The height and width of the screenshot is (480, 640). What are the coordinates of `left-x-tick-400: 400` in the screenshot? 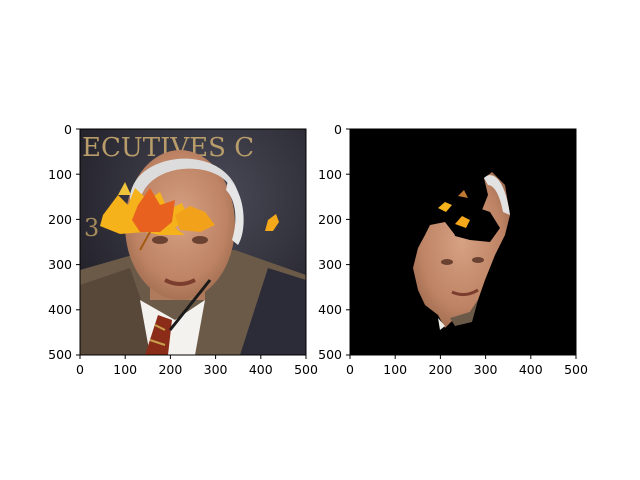 It's located at (261, 369).